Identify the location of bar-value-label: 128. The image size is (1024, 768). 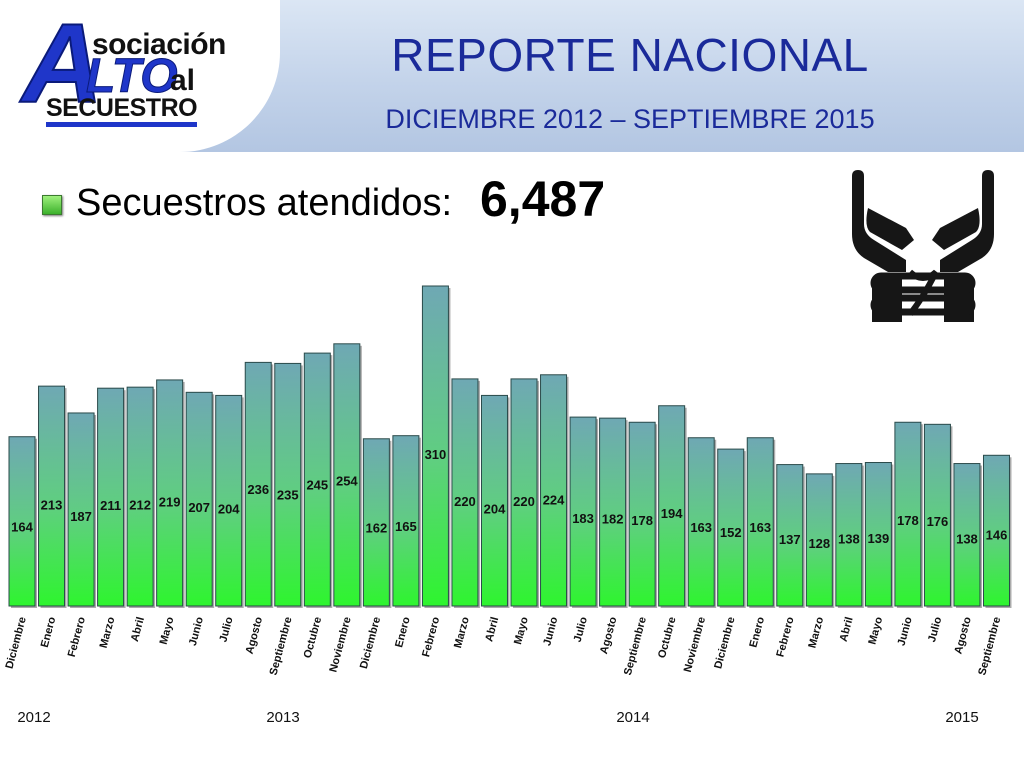
(819, 543).